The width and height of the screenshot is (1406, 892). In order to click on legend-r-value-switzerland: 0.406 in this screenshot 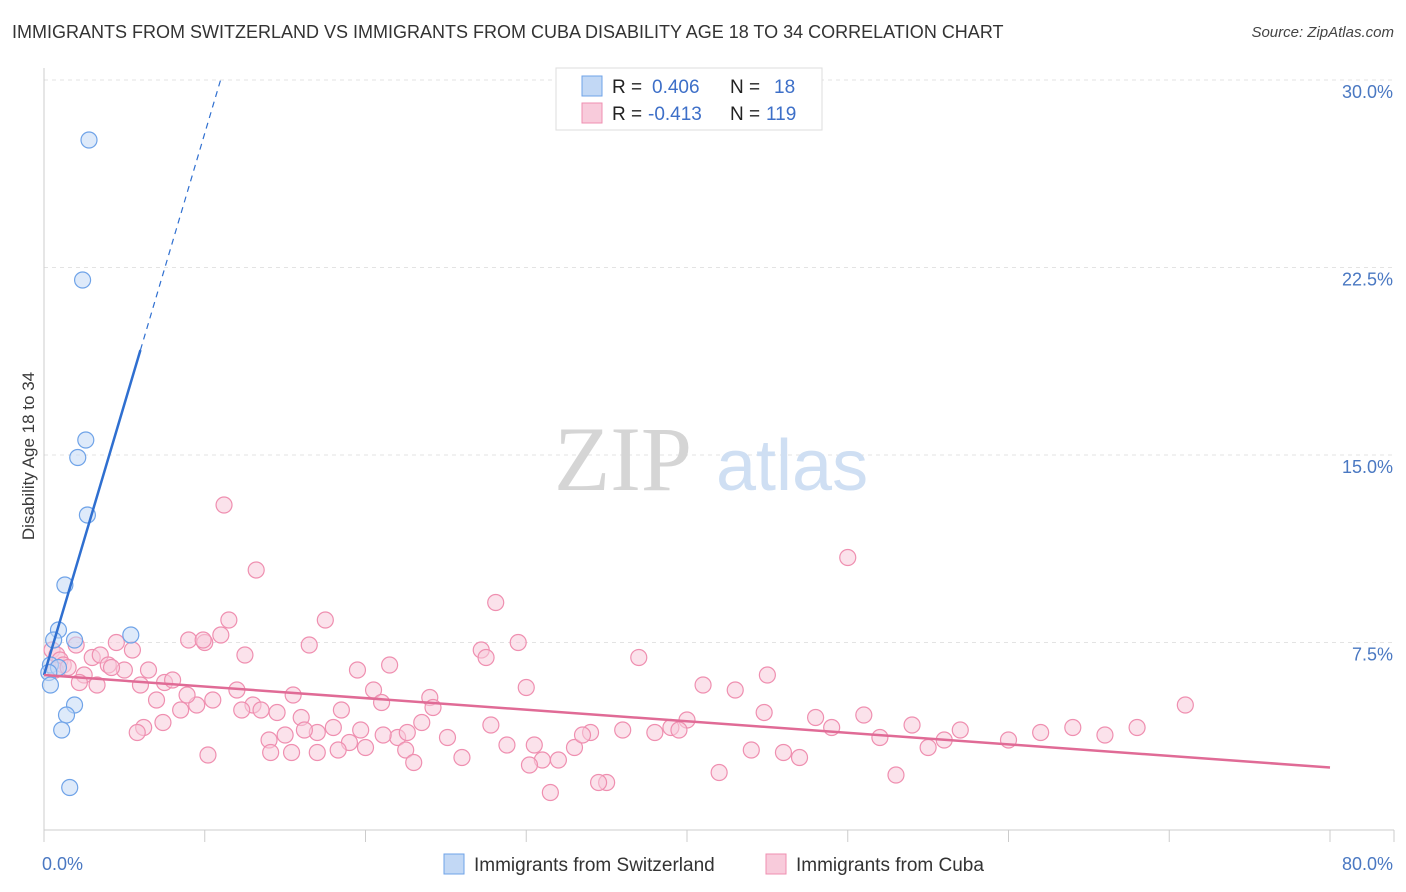, I will do `click(676, 87)`.